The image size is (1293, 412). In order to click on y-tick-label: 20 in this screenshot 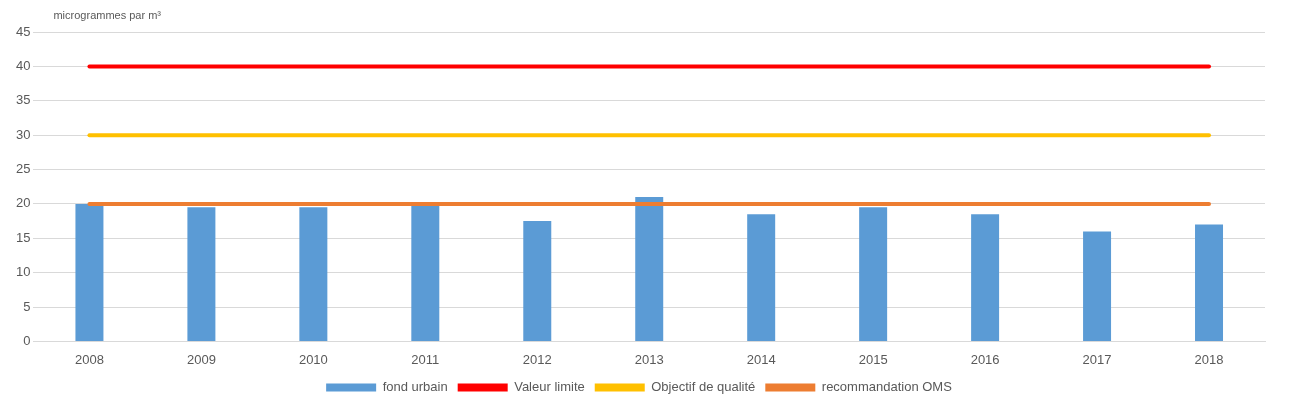, I will do `click(23, 203)`.